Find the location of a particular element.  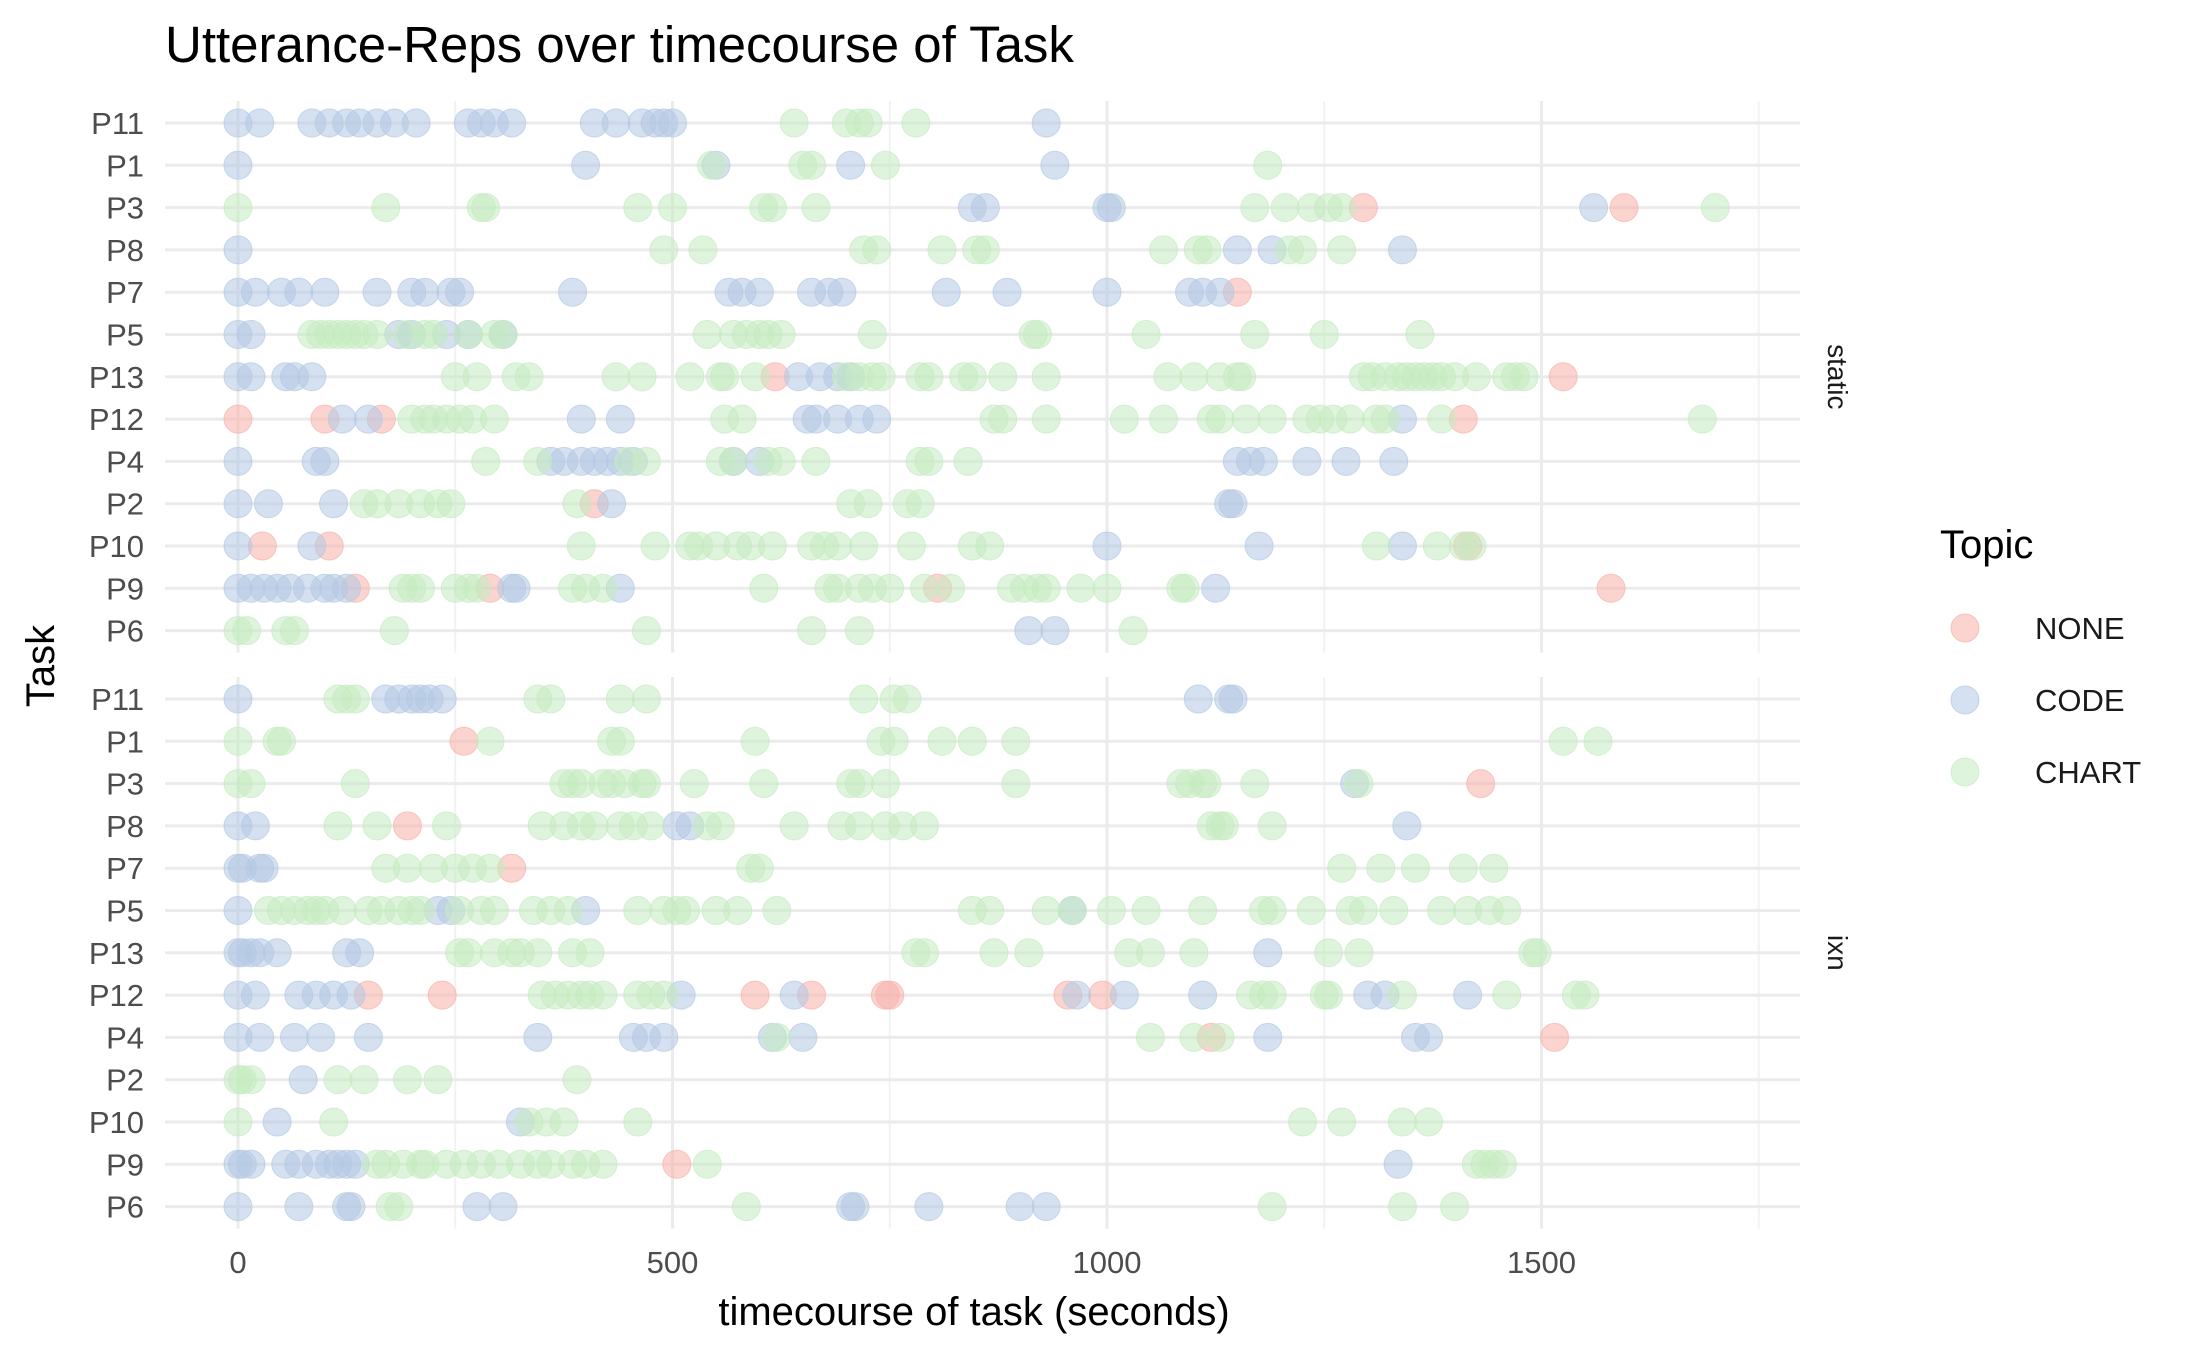

facet-label: ixn is located at coordinates (1837, 953).